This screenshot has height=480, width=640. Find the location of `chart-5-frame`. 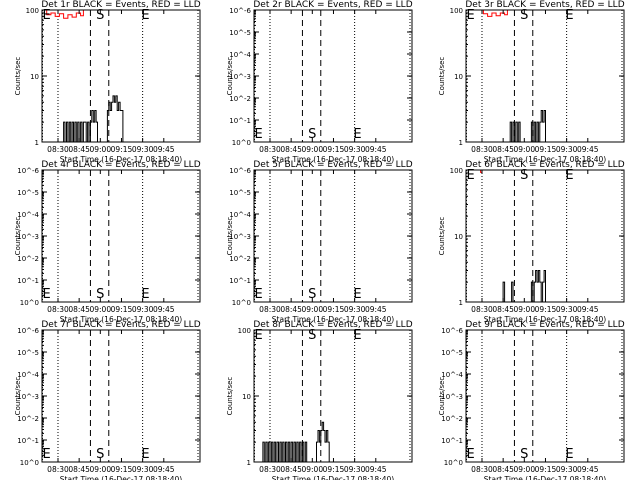

chart-5-frame is located at coordinates (333, 236).